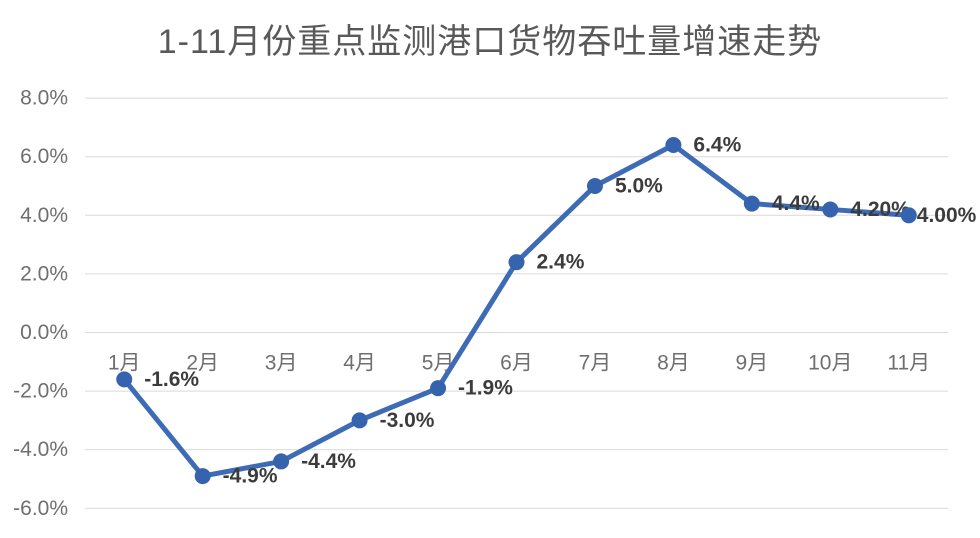 Image resolution: width=980 pixels, height=538 pixels. I want to click on data-point-label: -4.4%, so click(328, 461).